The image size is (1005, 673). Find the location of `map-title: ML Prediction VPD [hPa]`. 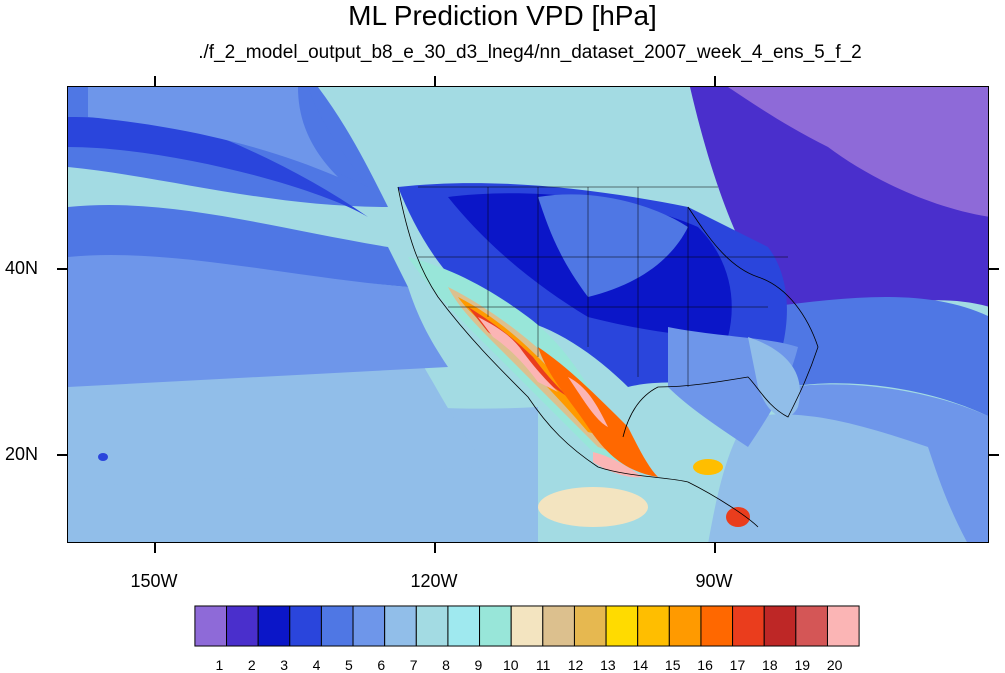

map-title: ML Prediction VPD [hPa] is located at coordinates (502, 15).